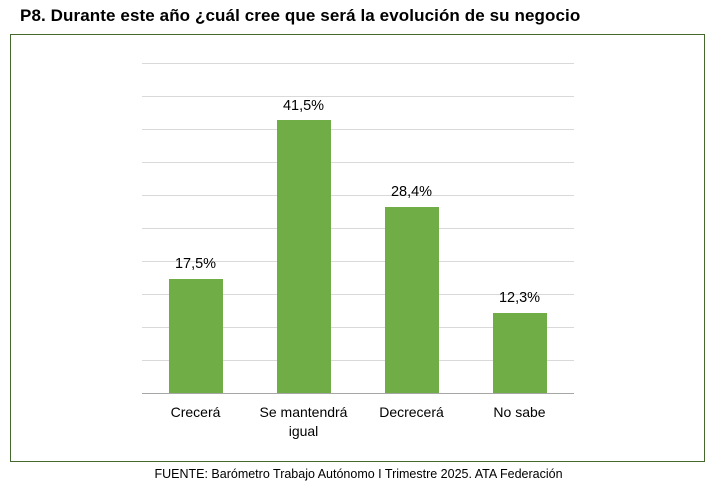  I want to click on x-tick-label: Se mantendrá igual, so click(303, 421).